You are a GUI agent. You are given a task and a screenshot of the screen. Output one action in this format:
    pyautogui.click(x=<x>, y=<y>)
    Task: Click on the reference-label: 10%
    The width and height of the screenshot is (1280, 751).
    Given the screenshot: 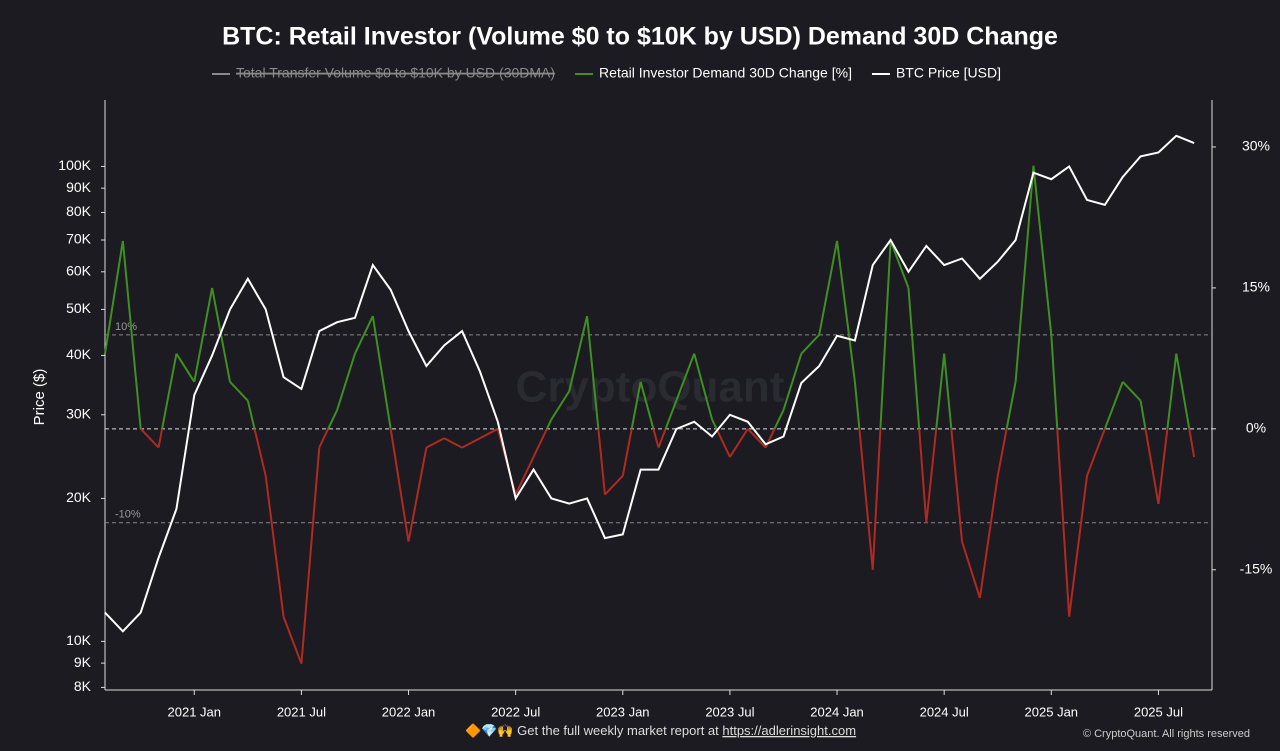 What is the action you would take?
    pyautogui.click(x=126, y=327)
    